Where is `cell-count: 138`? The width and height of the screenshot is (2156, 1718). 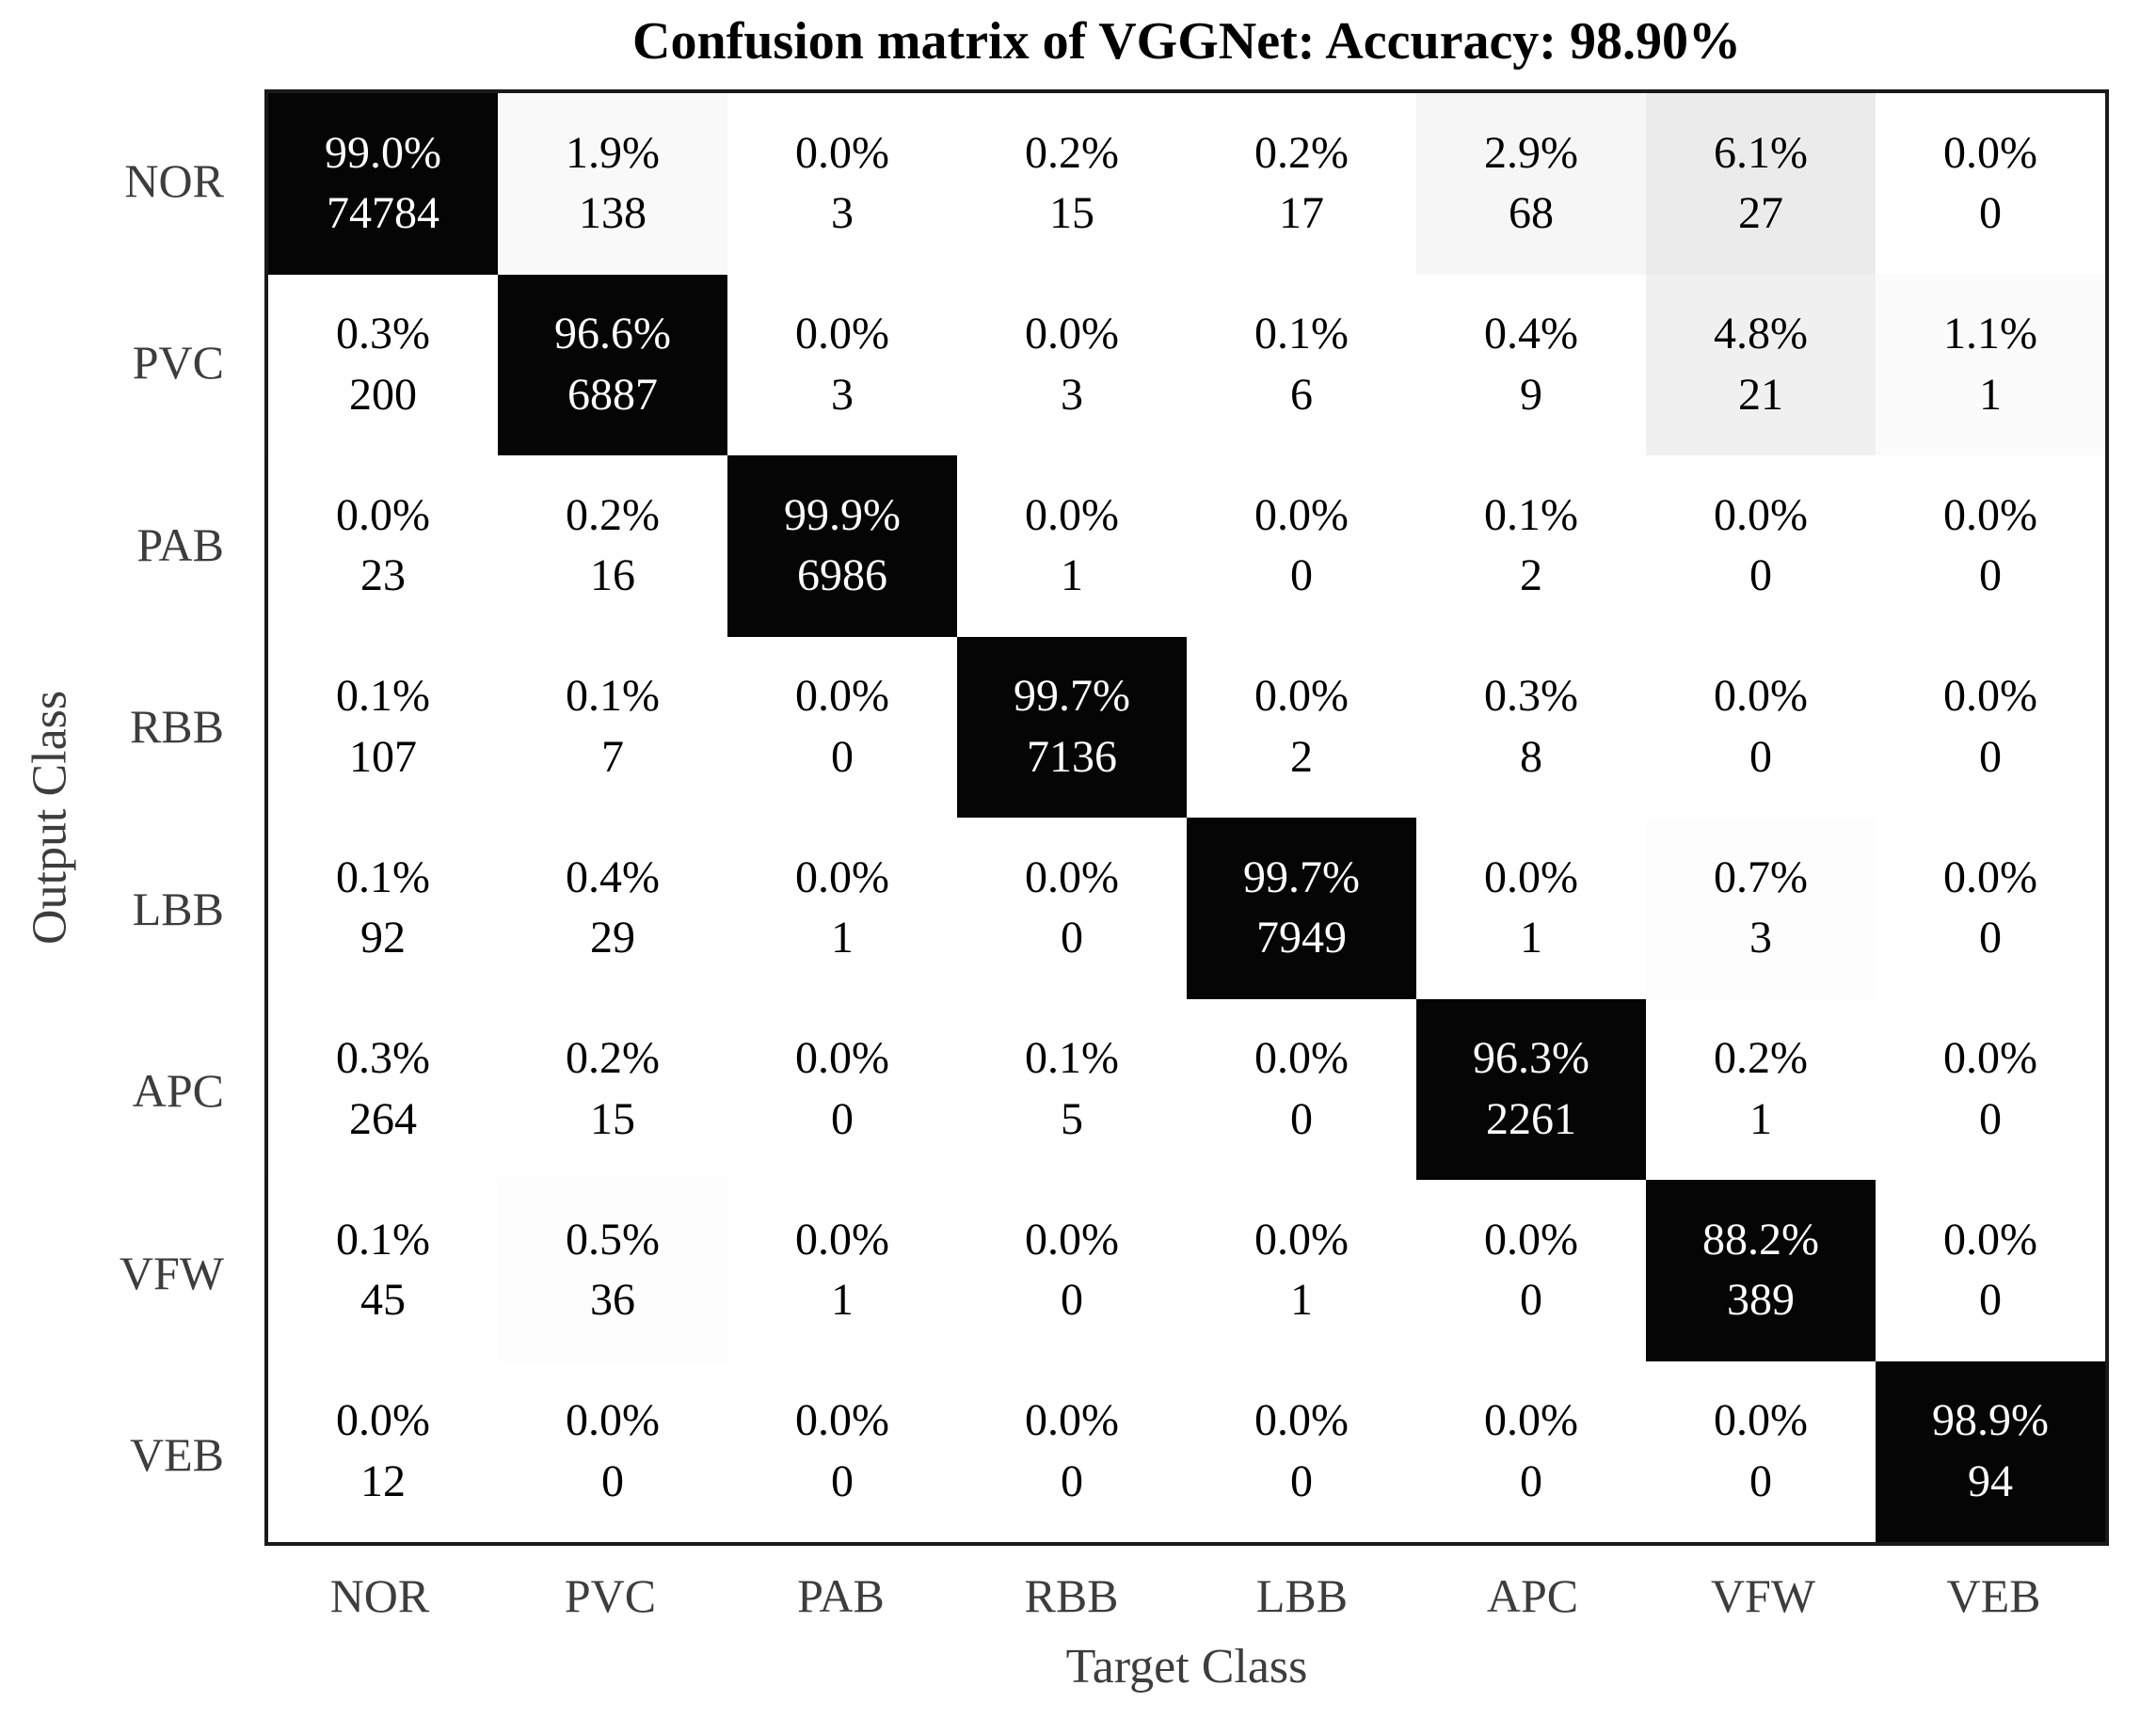 cell-count: 138 is located at coordinates (613, 213).